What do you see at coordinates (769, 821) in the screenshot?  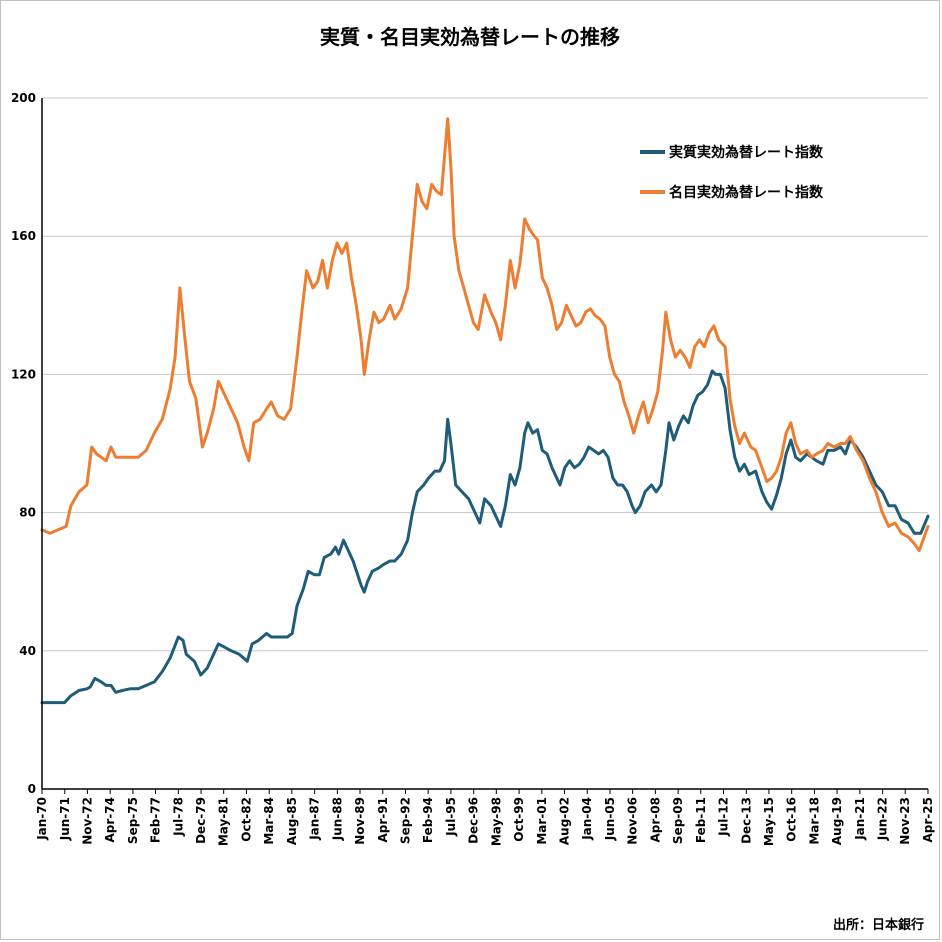 I see `x-tick-label: May-15` at bounding box center [769, 821].